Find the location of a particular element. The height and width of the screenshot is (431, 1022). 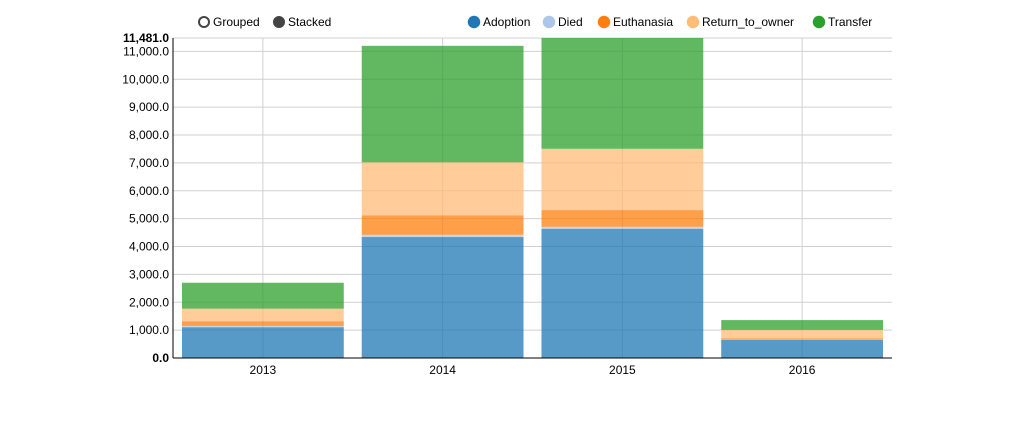

y-tick-label: 6,000.0 is located at coordinates (149, 191).